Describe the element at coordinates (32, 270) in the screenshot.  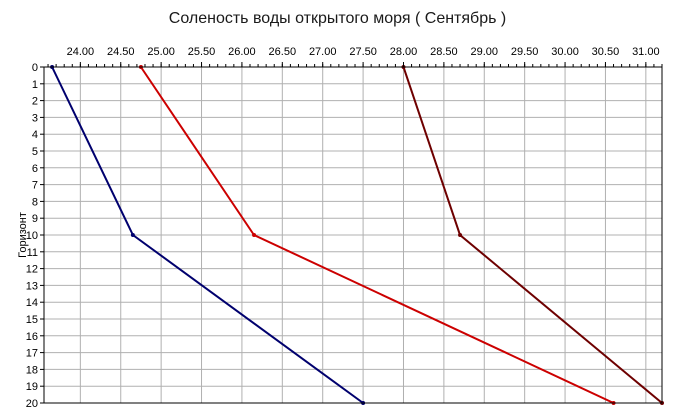
I see `y-tick-label: 12` at that location.